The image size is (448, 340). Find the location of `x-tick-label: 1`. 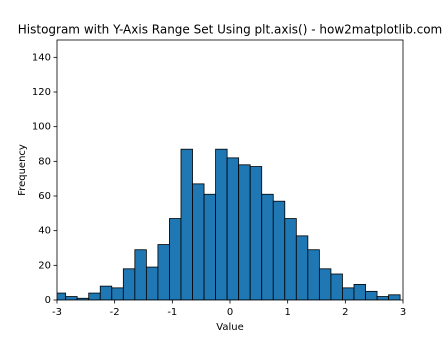

x-tick-label: 1 is located at coordinates (287, 312).